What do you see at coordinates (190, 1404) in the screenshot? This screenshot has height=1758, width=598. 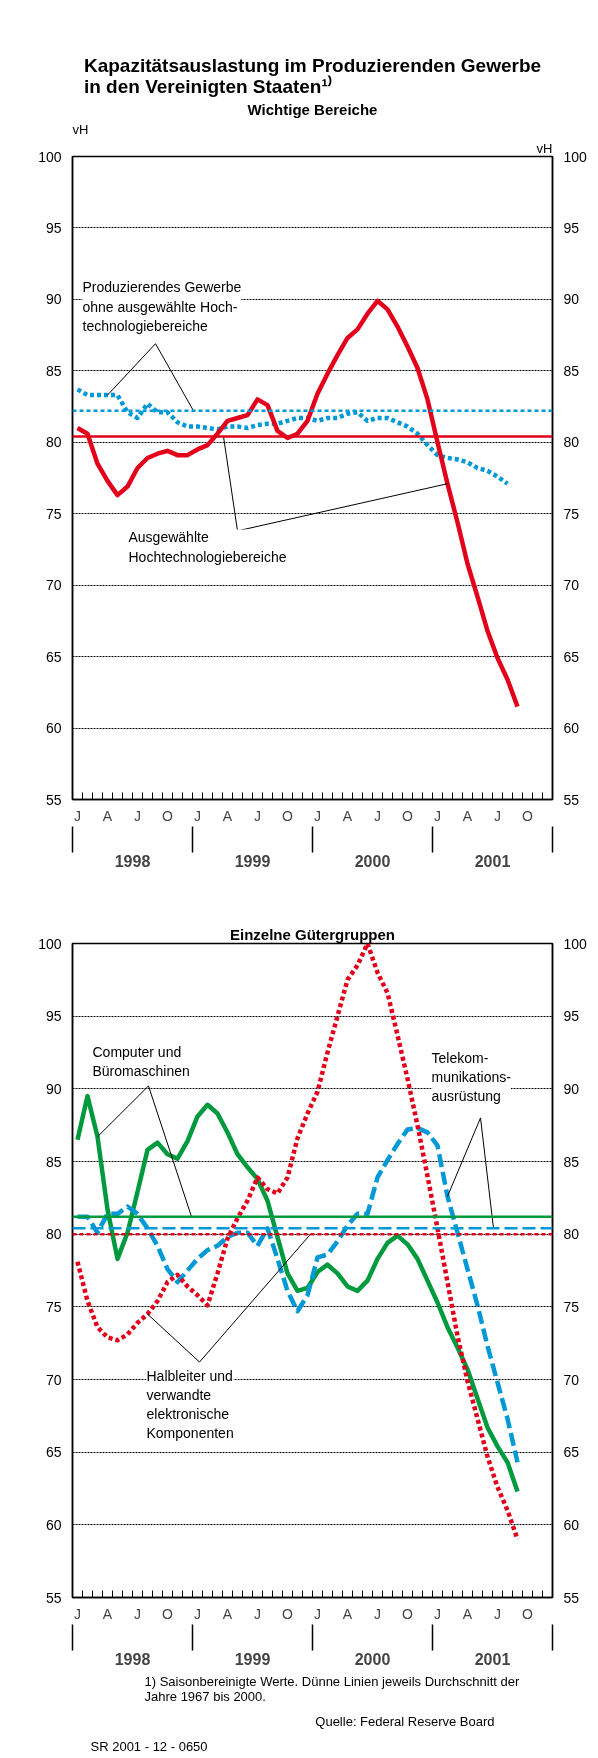 I see `text: Halbleiter und verwandte elektronische Komponenten` at bounding box center [190, 1404].